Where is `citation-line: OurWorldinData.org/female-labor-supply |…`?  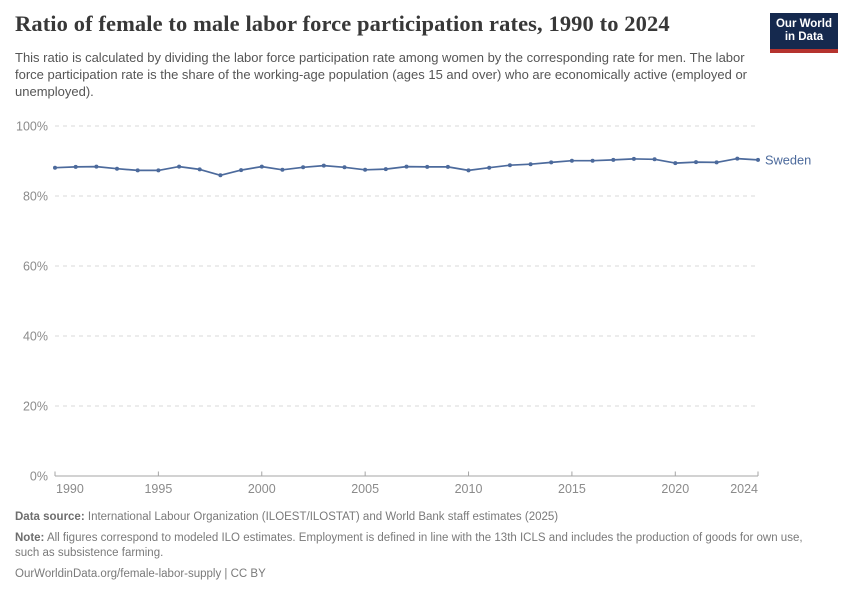
citation-line: OurWorldinData.org/female-labor-supply |… is located at coordinates (411, 575).